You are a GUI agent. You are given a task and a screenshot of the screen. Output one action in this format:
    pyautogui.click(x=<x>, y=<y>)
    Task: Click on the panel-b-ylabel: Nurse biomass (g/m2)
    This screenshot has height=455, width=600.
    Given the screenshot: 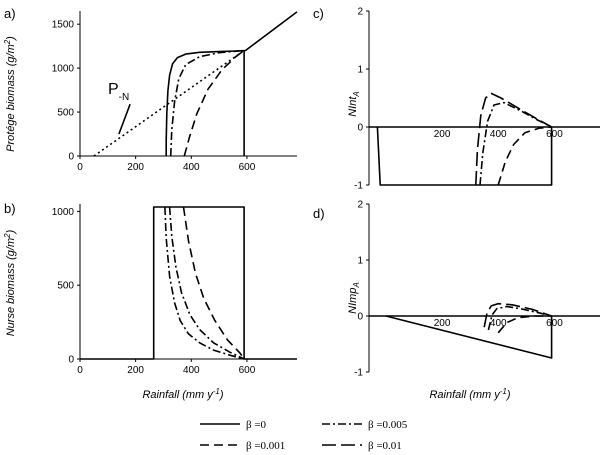 What is the action you would take?
    pyautogui.click(x=10, y=282)
    